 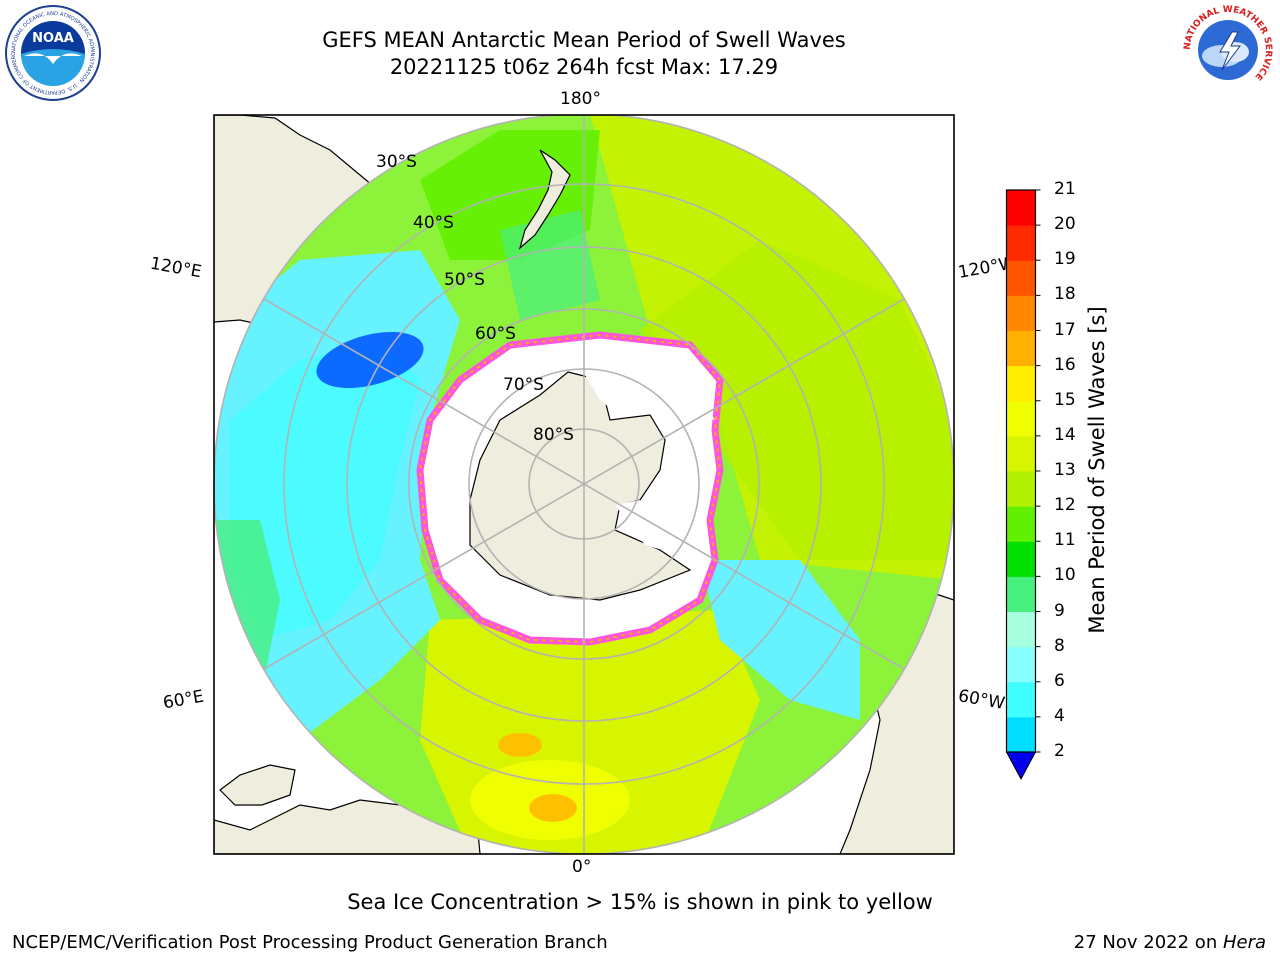 What do you see at coordinates (553, 435) in the screenshot?
I see `lat-label-80s: 80°S` at bounding box center [553, 435].